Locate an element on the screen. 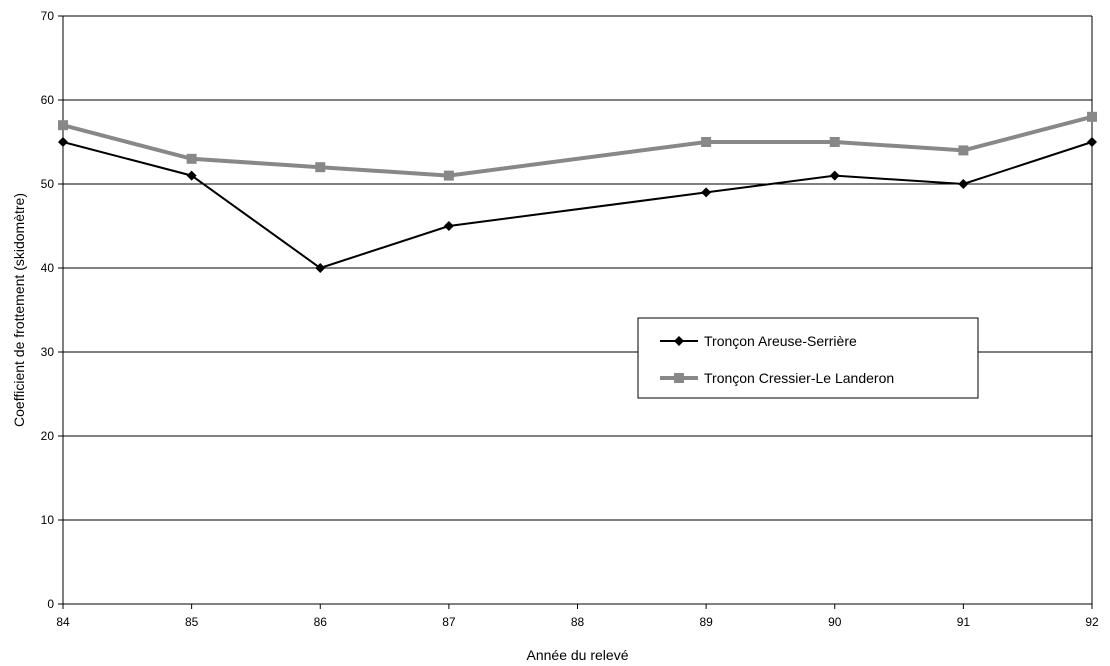 This screenshot has width=1110, height=666. x-tick-label: 88 is located at coordinates (578, 622).